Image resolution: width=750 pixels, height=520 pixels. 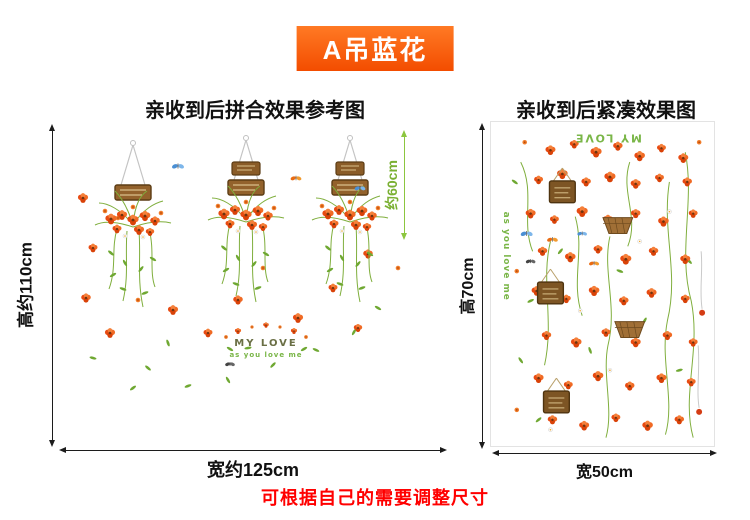 I want to click on right-height-label: 高70cm, so click(x=468, y=286).